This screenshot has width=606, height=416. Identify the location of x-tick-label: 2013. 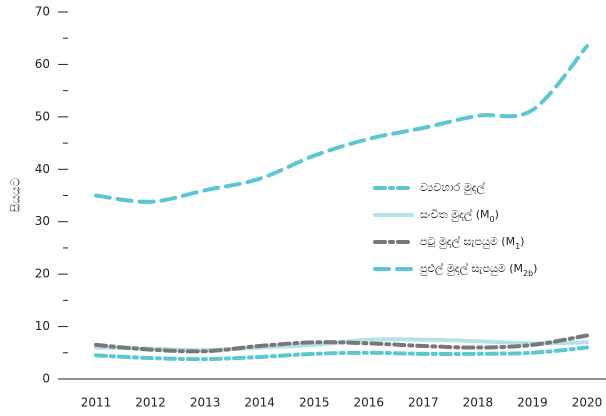
(205, 403).